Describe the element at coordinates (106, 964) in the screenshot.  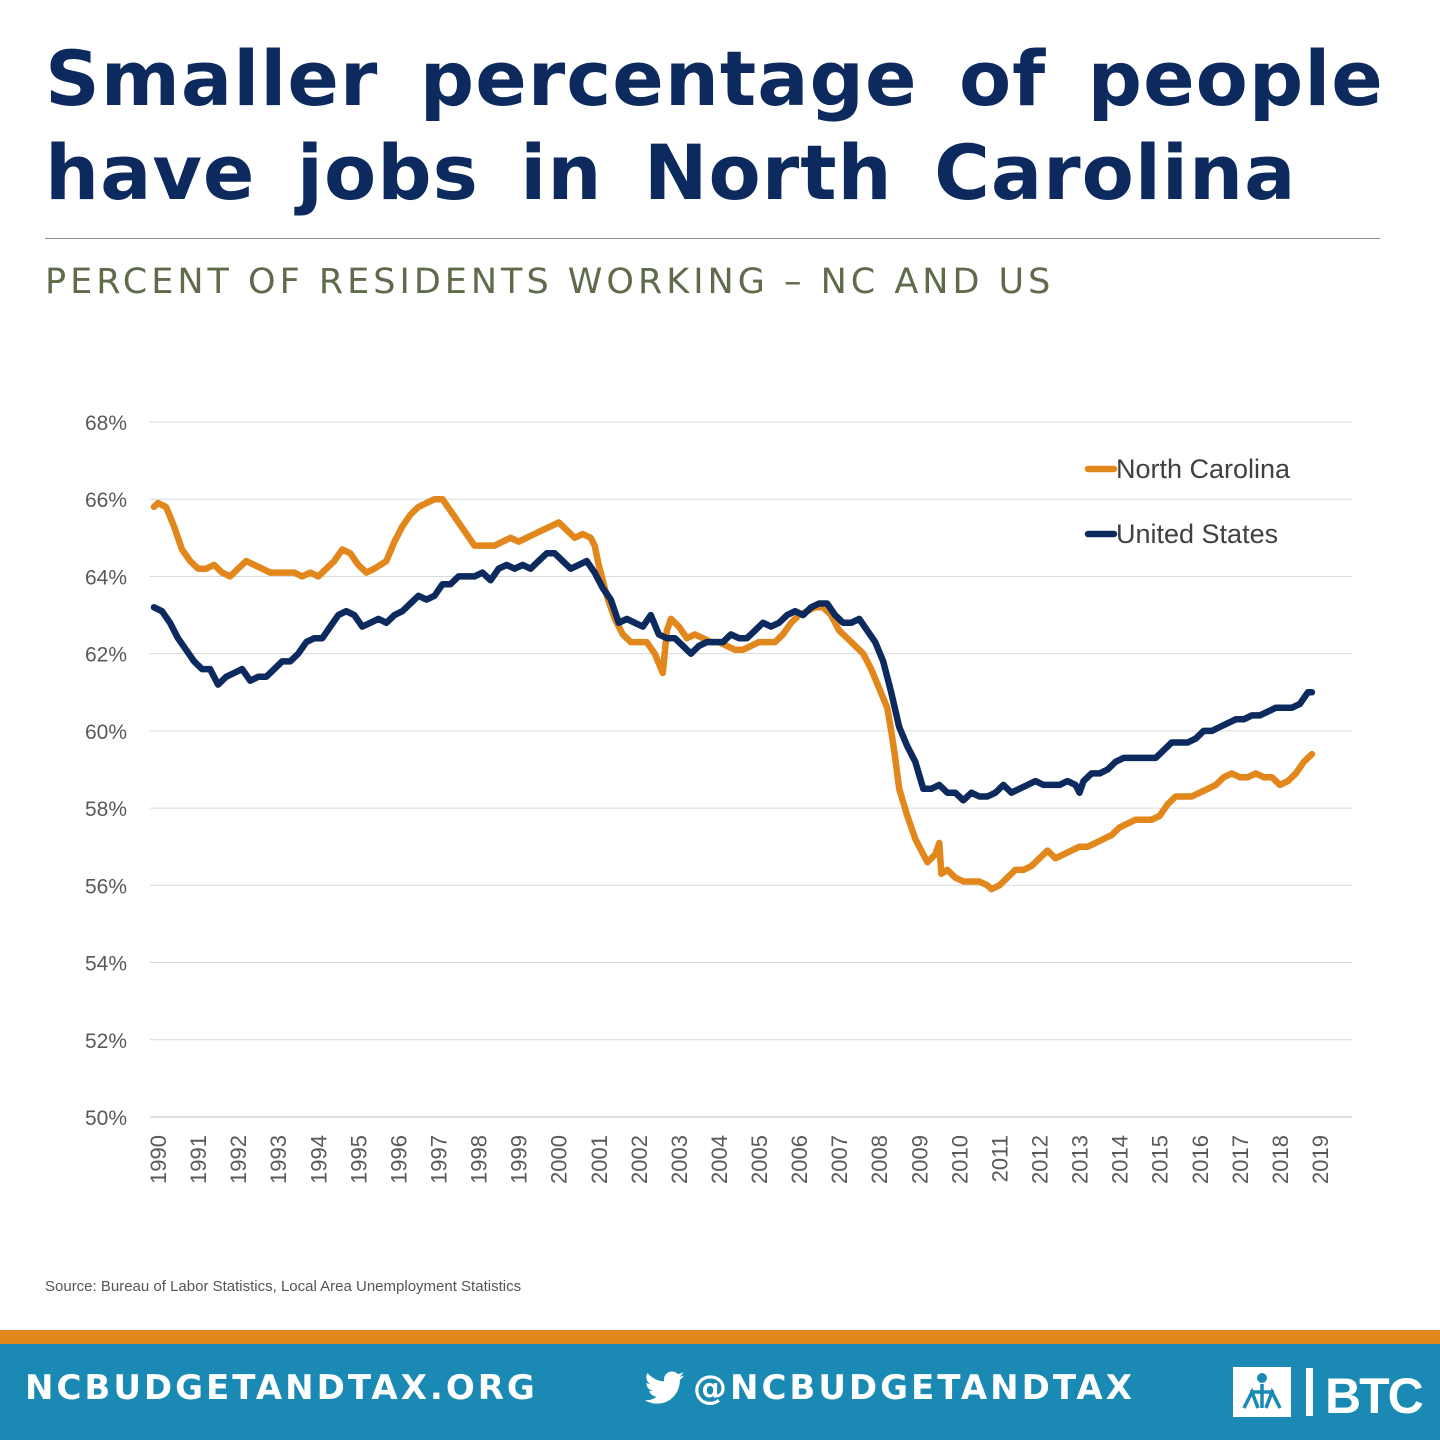
I see `y-tick-label: 54%` at that location.